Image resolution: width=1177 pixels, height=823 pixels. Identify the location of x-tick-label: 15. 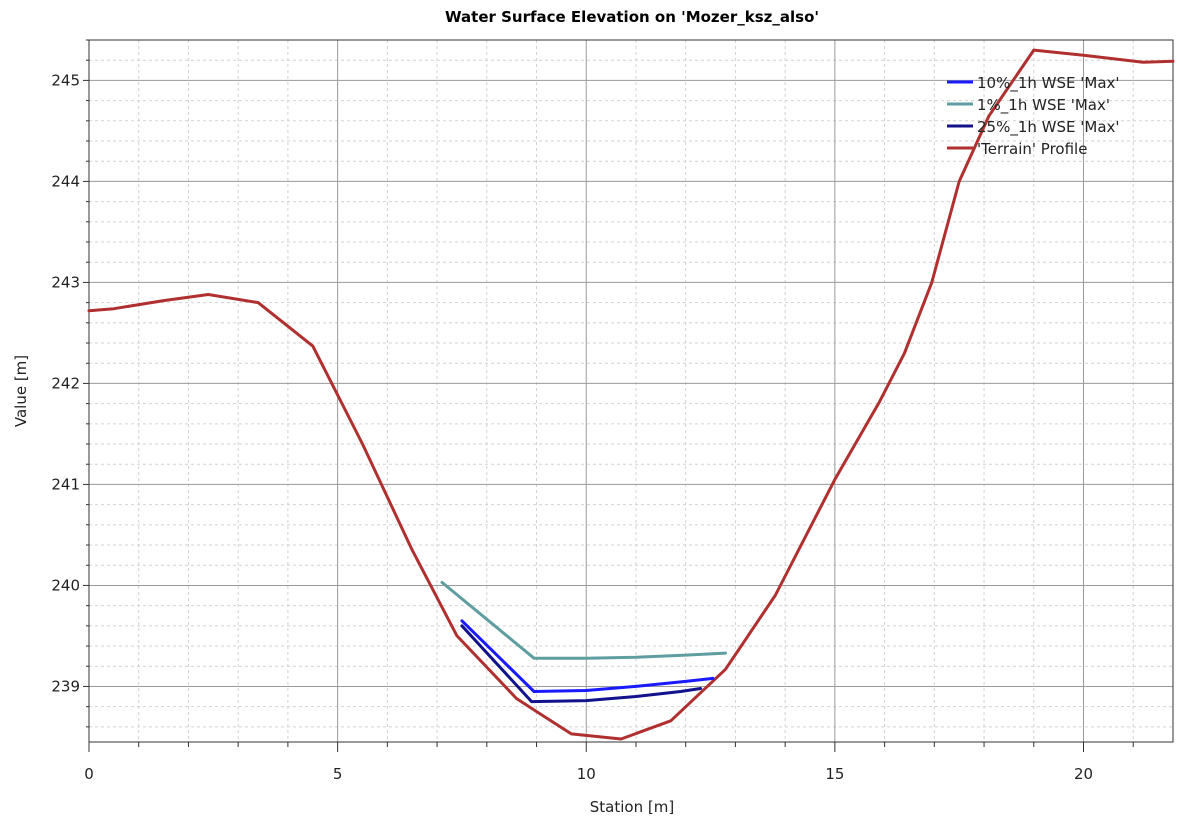
(834, 774).